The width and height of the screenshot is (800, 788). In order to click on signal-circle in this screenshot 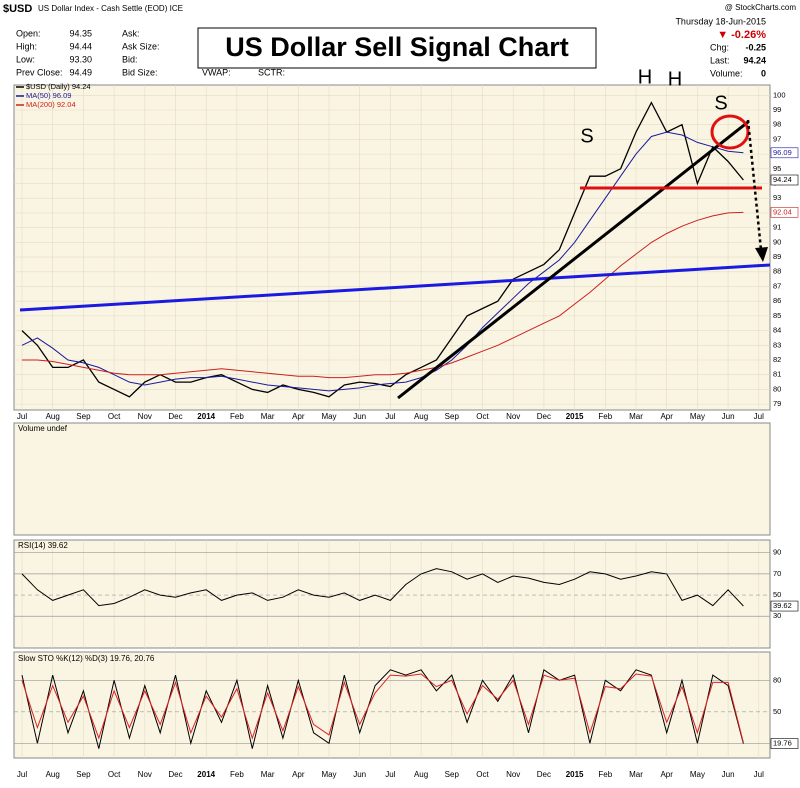, I will do `click(730, 132)`.